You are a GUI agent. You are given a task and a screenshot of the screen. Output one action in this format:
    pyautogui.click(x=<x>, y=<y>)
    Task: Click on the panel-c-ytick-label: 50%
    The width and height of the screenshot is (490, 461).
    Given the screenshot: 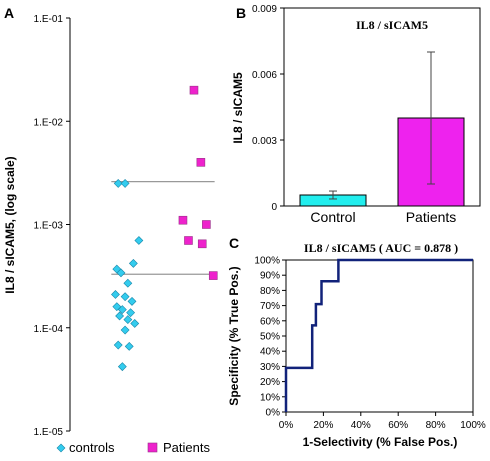 What is the action you would take?
    pyautogui.click(x=270, y=337)
    